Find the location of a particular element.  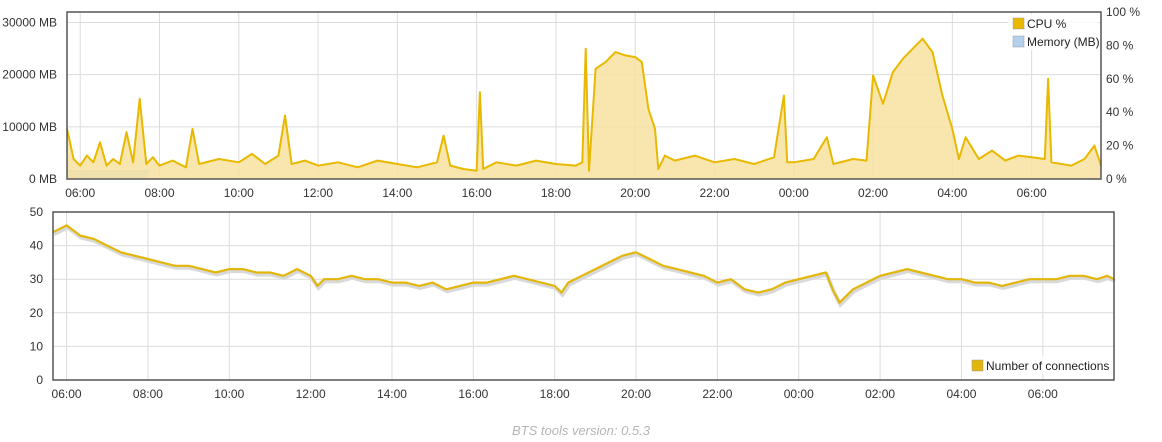

x-tick-label: 20:00 is located at coordinates (635, 193).